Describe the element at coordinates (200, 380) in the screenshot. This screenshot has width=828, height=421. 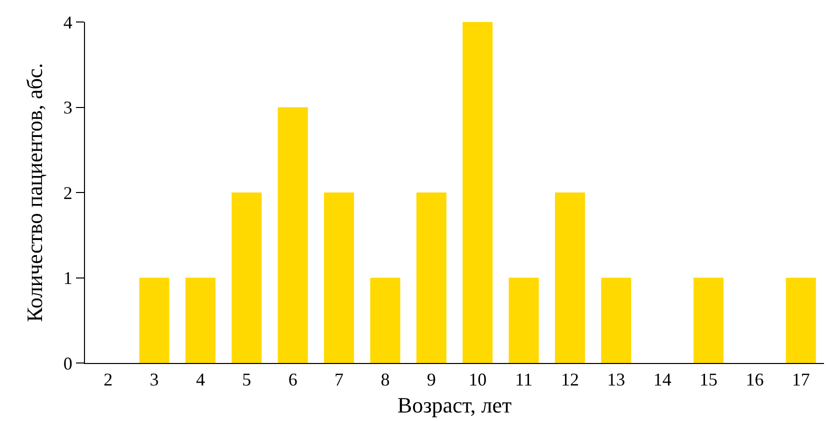
I see `x-tick-label: 4` at that location.